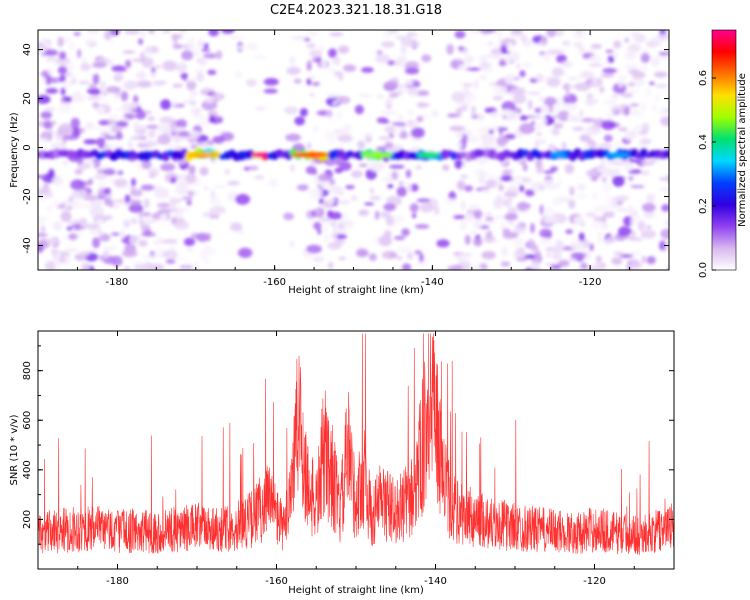 The height and width of the screenshot is (600, 750). I want to click on spectrogram-xlabel: Height of straight line (km), so click(356, 290).